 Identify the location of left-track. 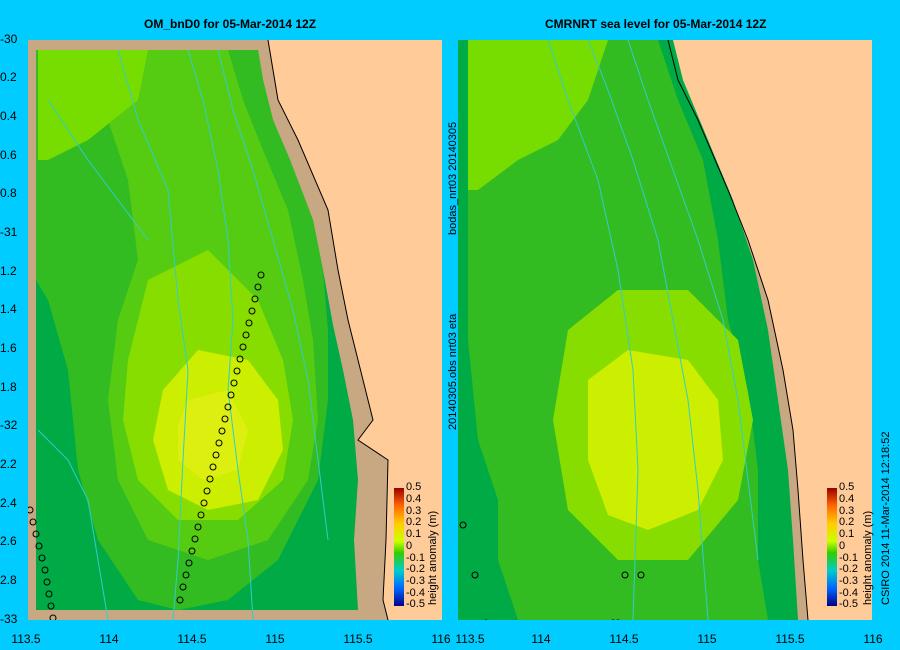
(146, 445).